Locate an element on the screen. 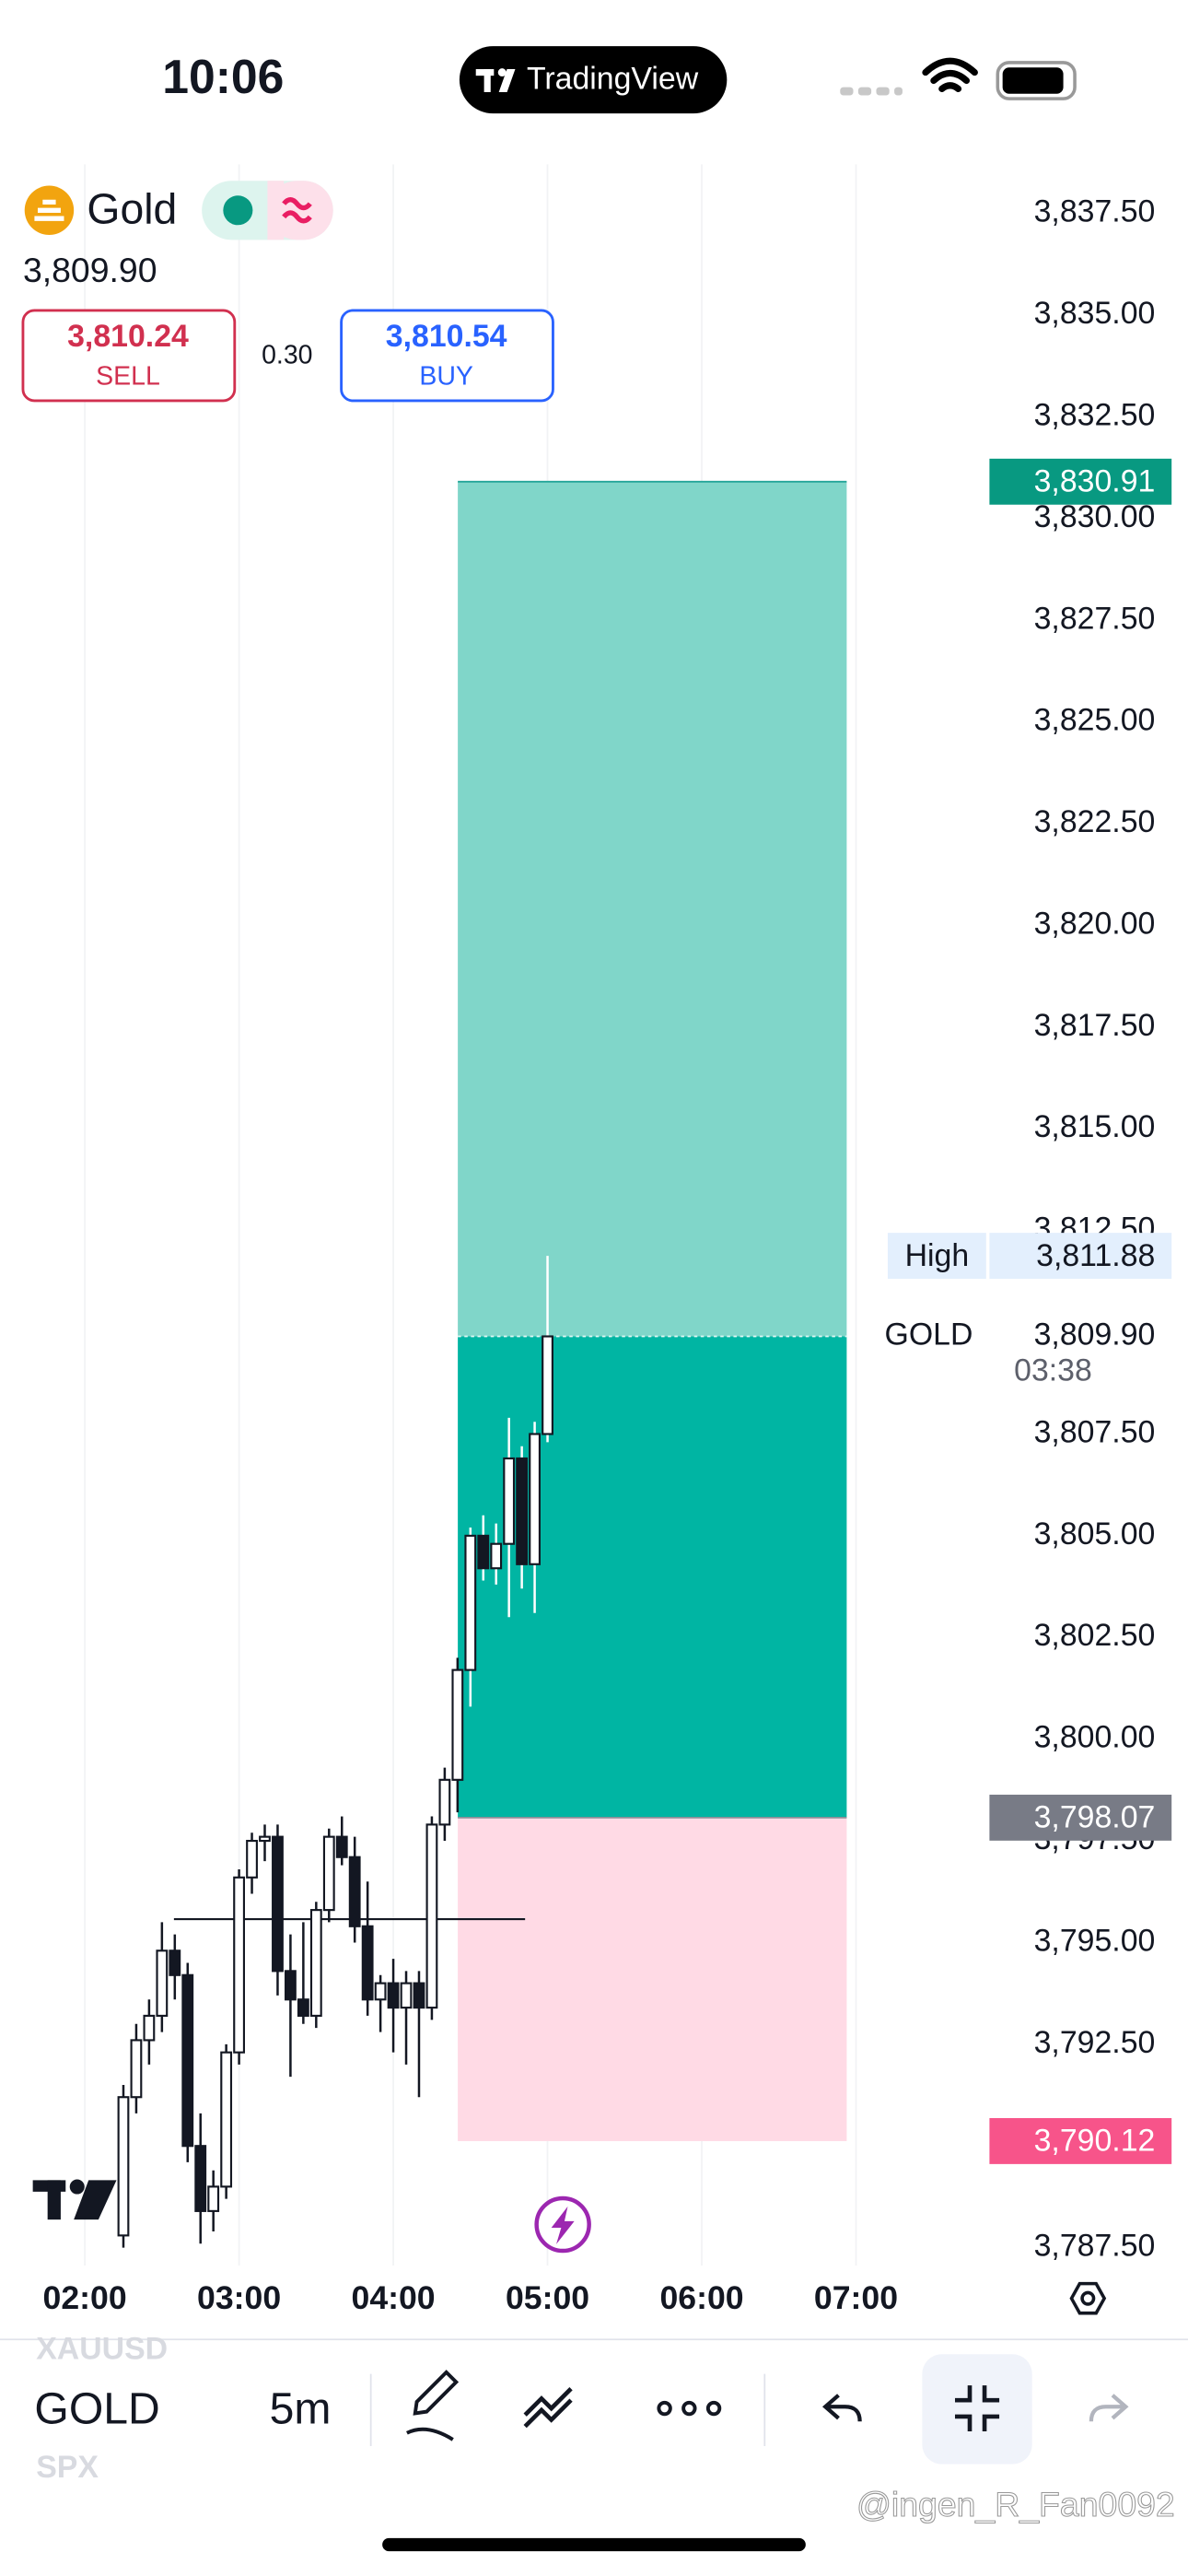 The image size is (1188, 2576). y-tick-label: 3,825.00 is located at coordinates (1095, 720).